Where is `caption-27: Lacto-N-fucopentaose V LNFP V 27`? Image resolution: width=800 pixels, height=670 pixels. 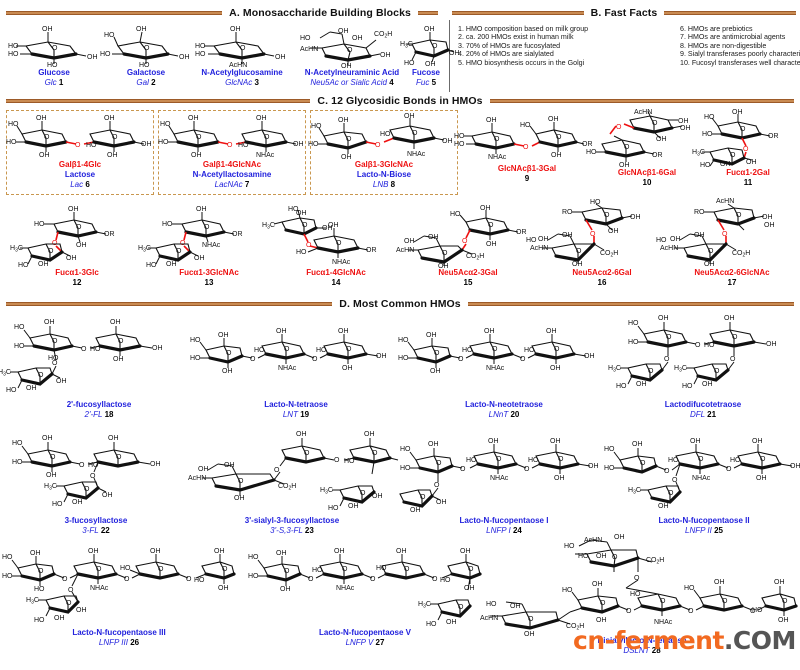
caption-27: Lacto-N-fucopentaose V LNFP V 27 is located at coordinates (365, 638).